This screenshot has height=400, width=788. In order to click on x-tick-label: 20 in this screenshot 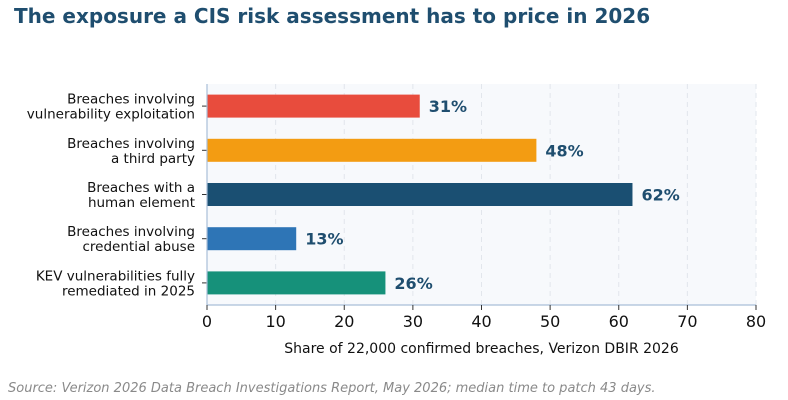, I will do `click(344, 321)`.